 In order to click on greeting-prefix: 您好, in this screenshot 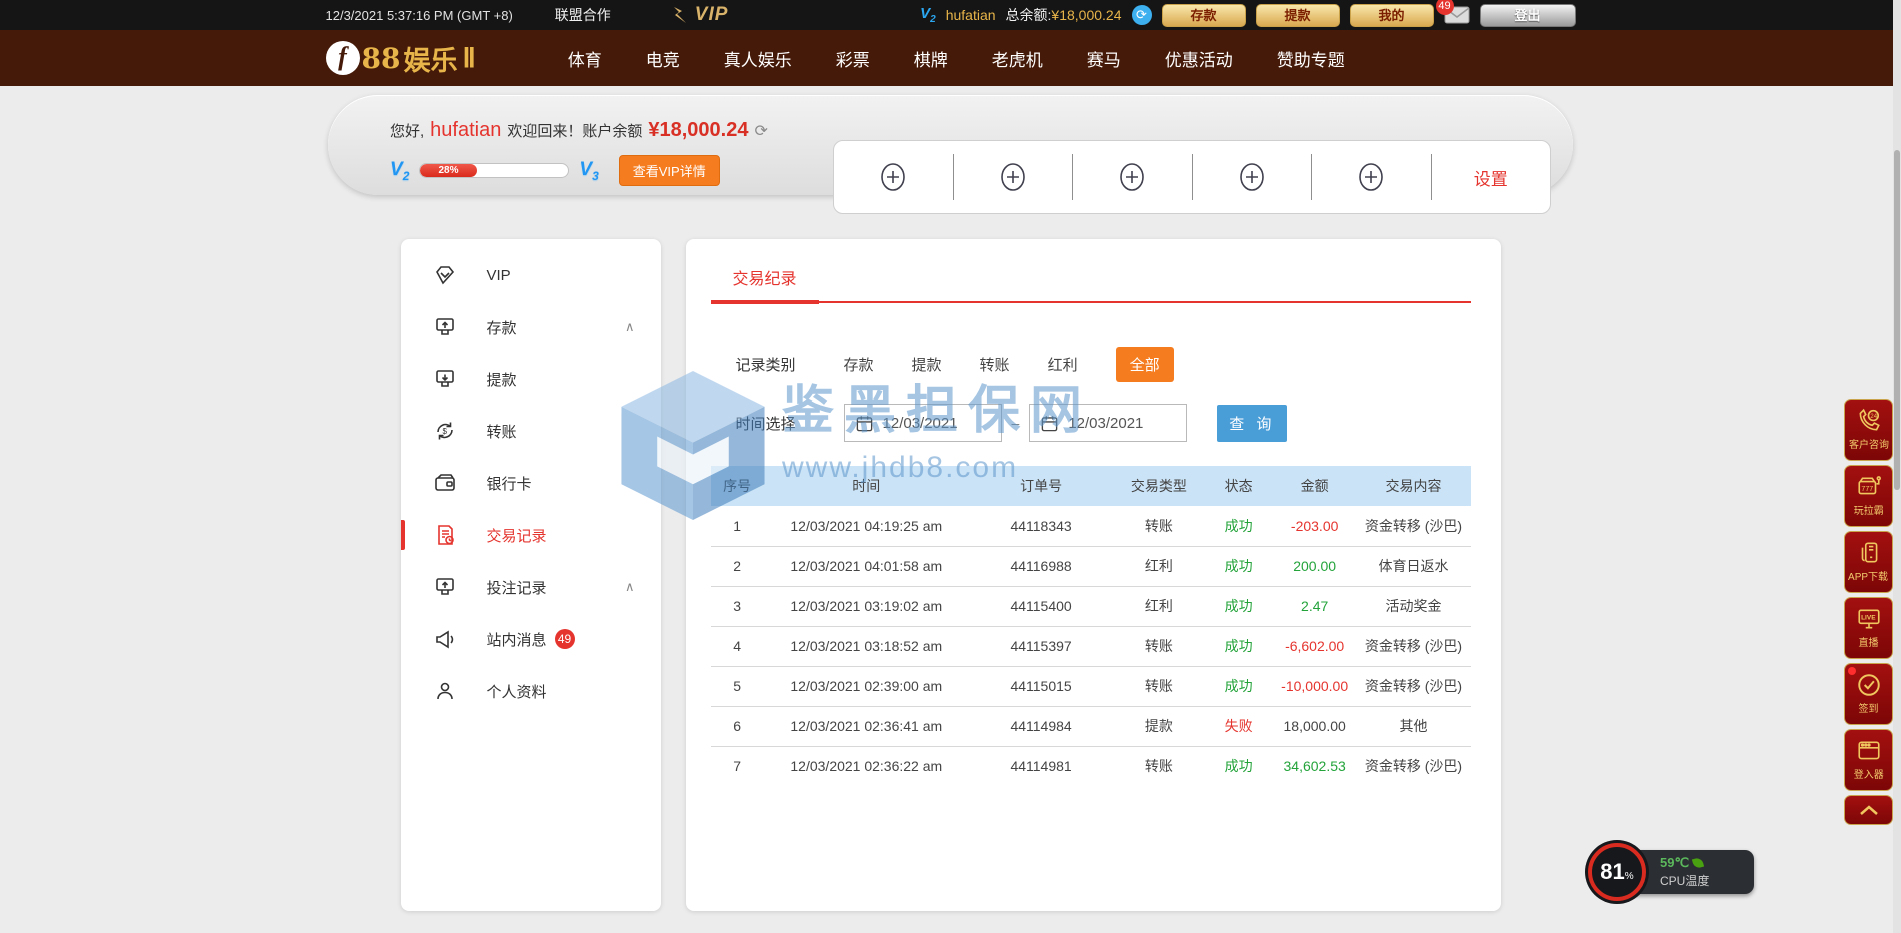, I will do `click(407, 131)`.